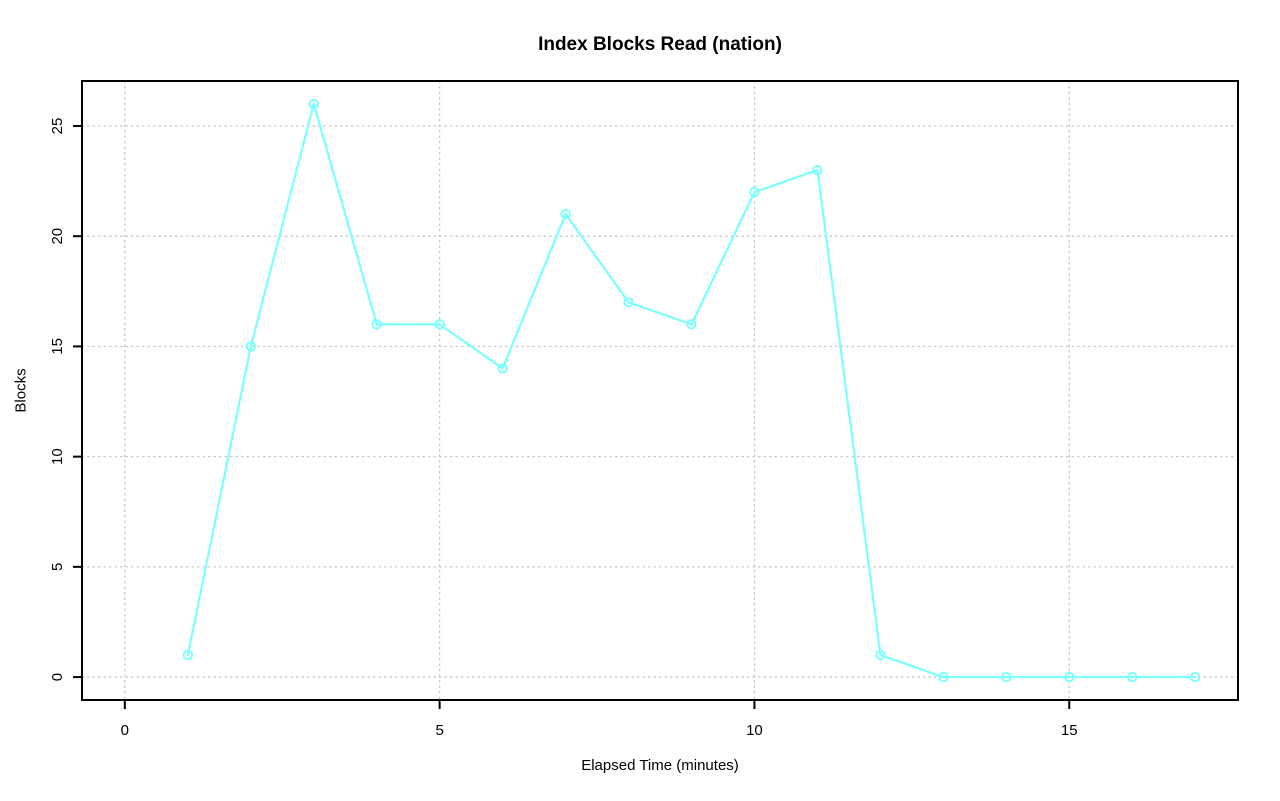  What do you see at coordinates (660, 44) in the screenshot?
I see `chart-title: Index Blocks Read (nation)` at bounding box center [660, 44].